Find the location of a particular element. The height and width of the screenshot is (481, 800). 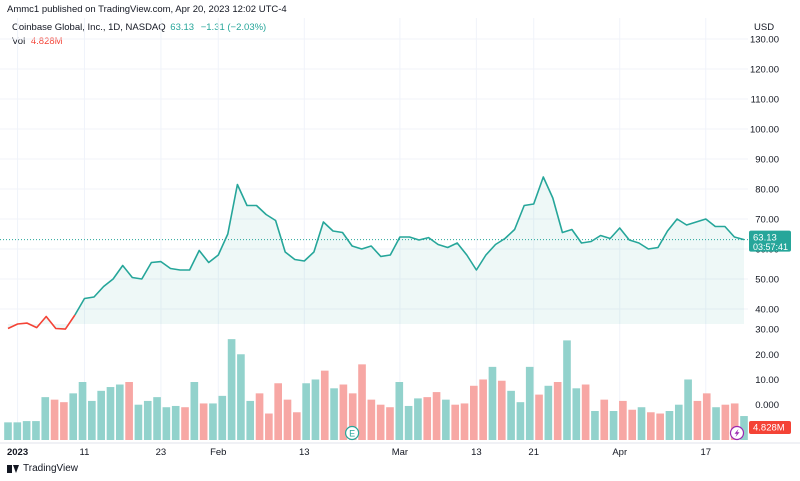

currency-label: USD is located at coordinates (764, 27).